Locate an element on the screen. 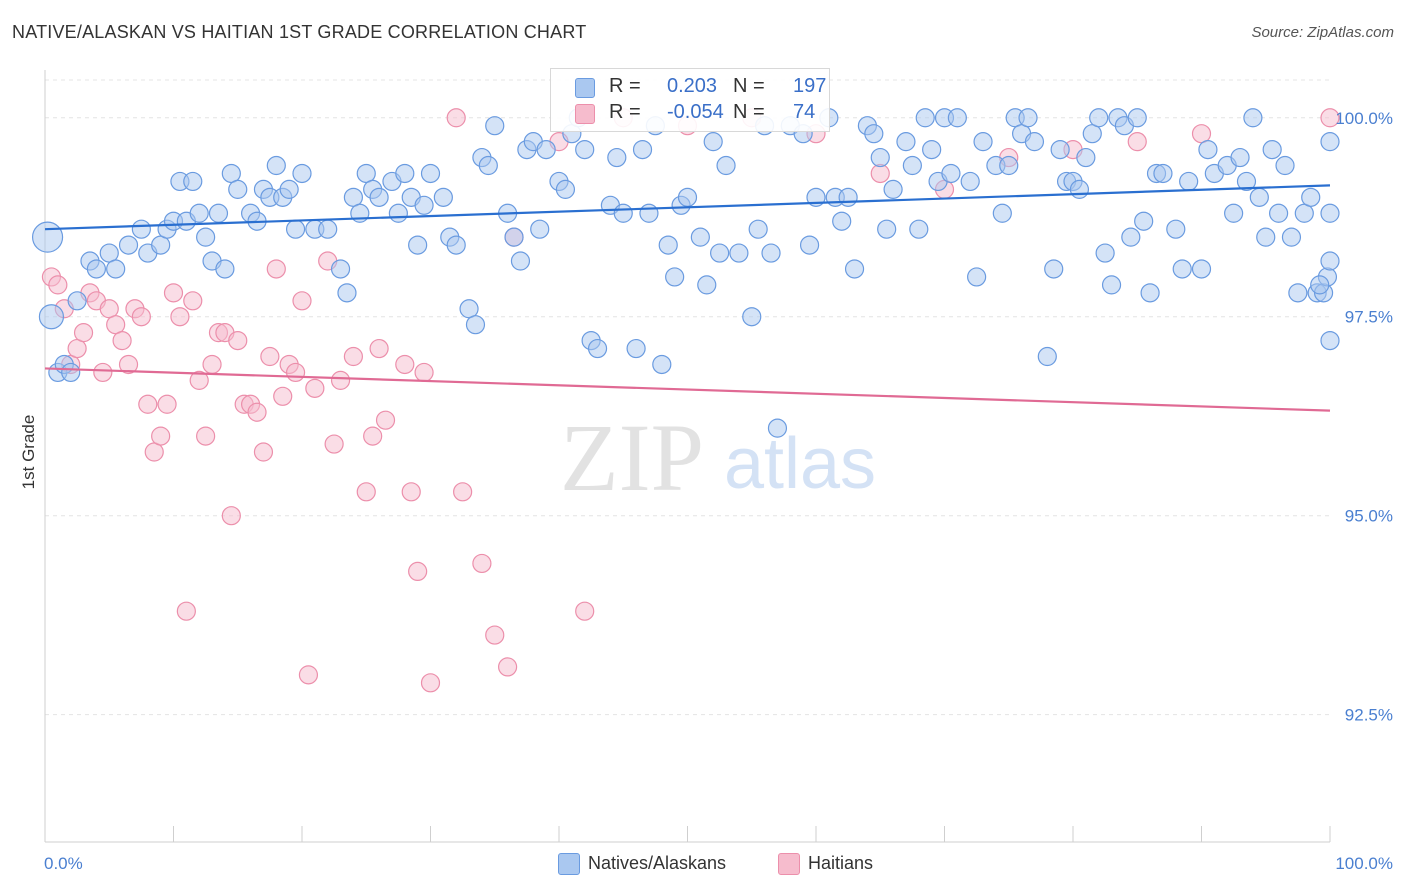 Image resolution: width=1406 pixels, height=892 pixels. stats-legend: R = 0.203 N = 197 R = -0.054 N = 74 is located at coordinates (690, 100).